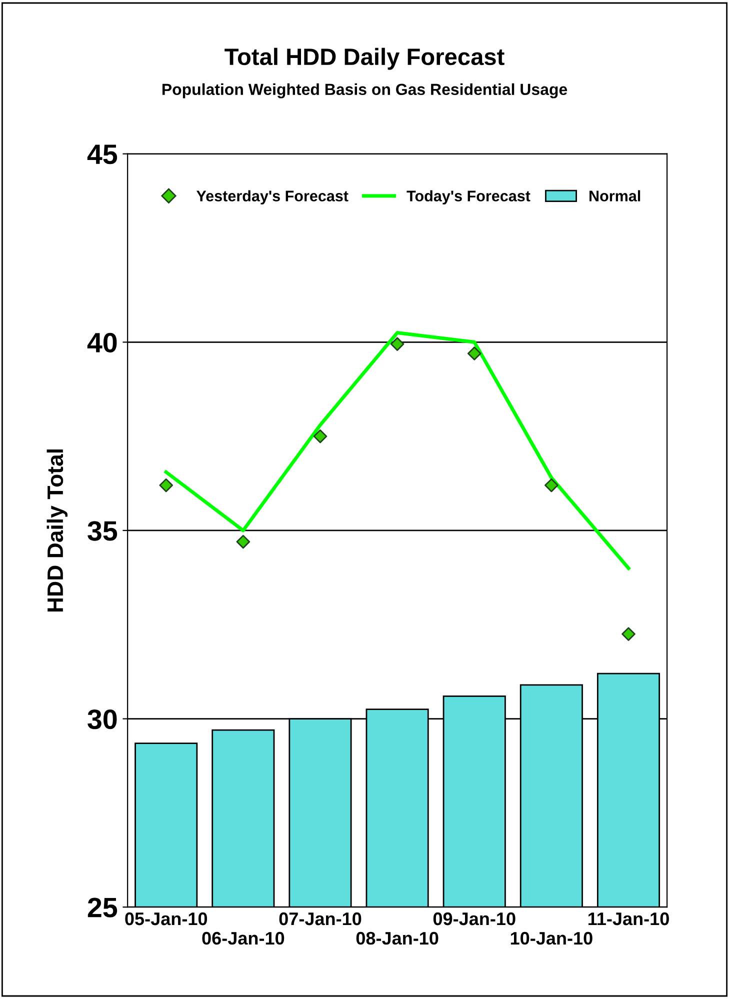  I want to click on x-tick-label: 06-Jan-10, so click(243, 938).